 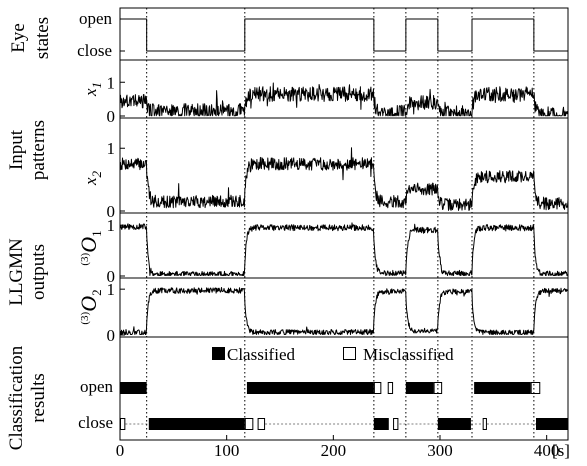 I want to click on legend-misclassified-swatch, so click(x=349, y=353).